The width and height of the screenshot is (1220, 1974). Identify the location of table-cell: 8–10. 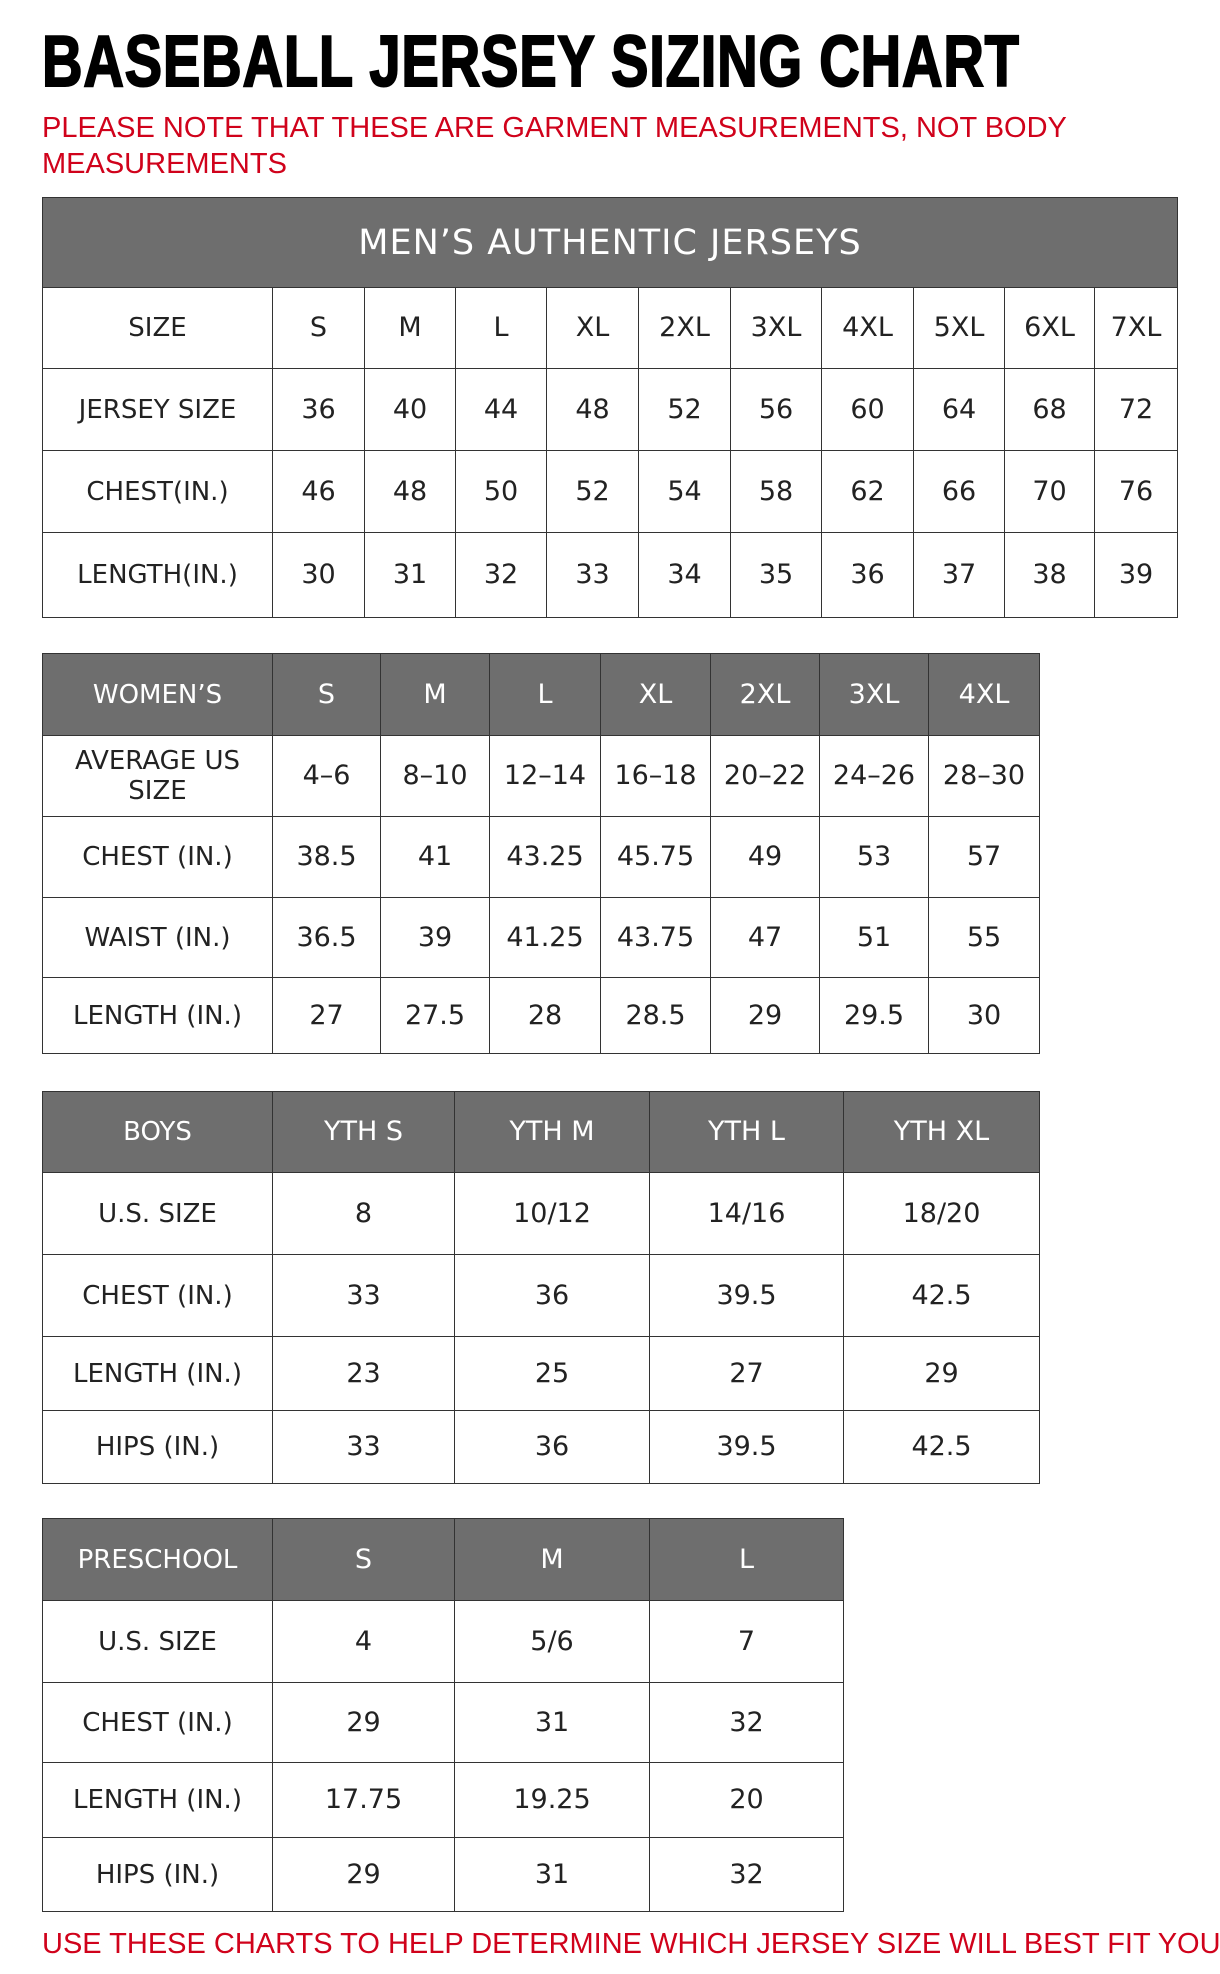
(435, 776).